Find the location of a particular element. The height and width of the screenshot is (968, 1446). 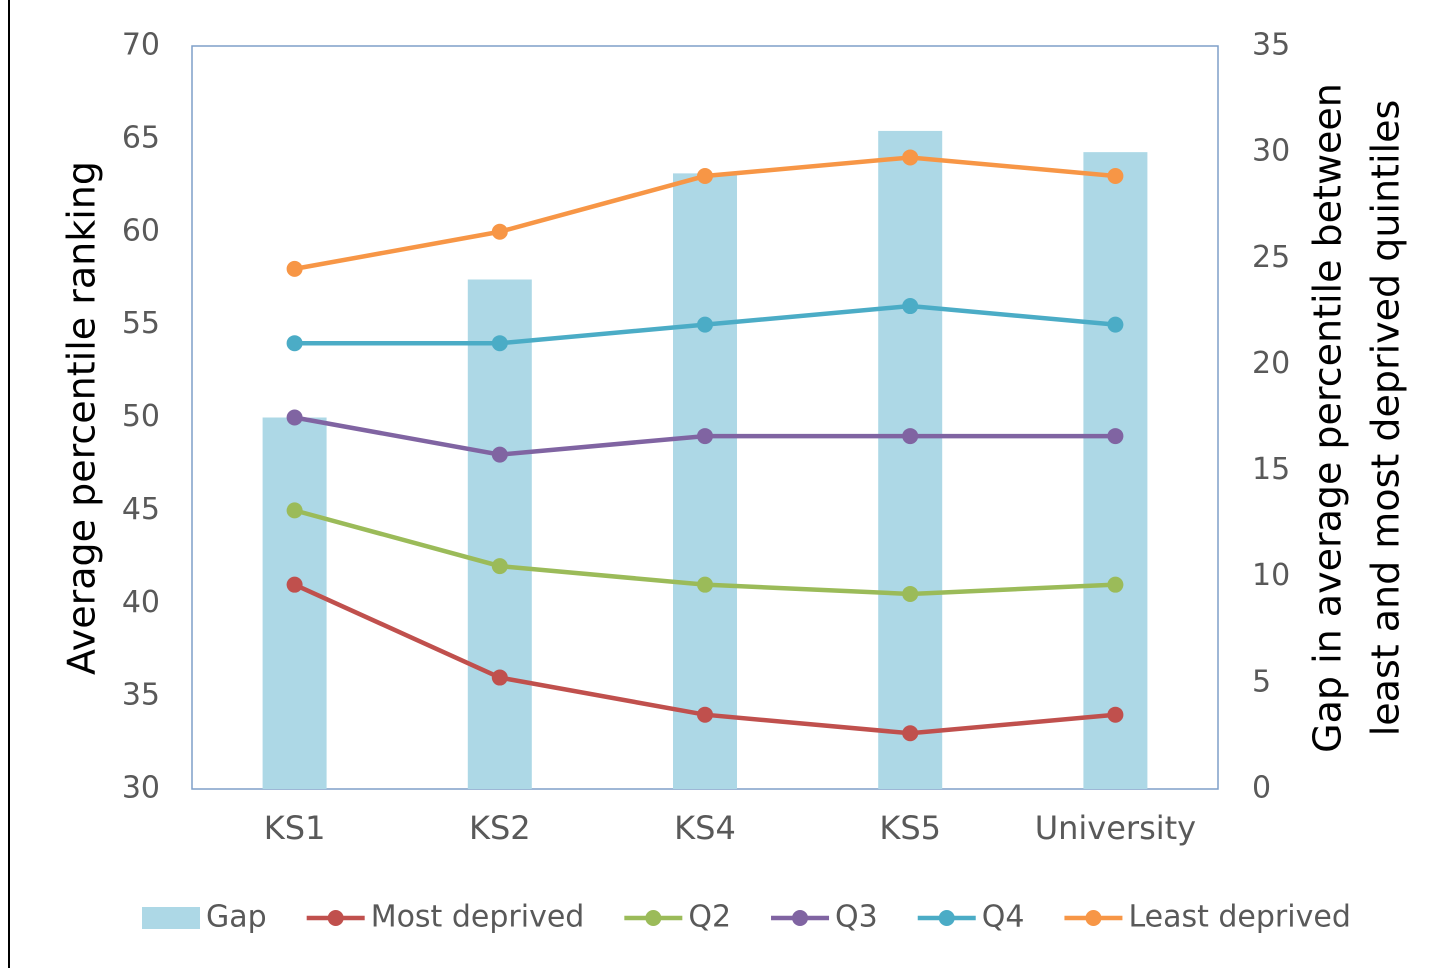

y-tick-label: 60 is located at coordinates (141, 230).